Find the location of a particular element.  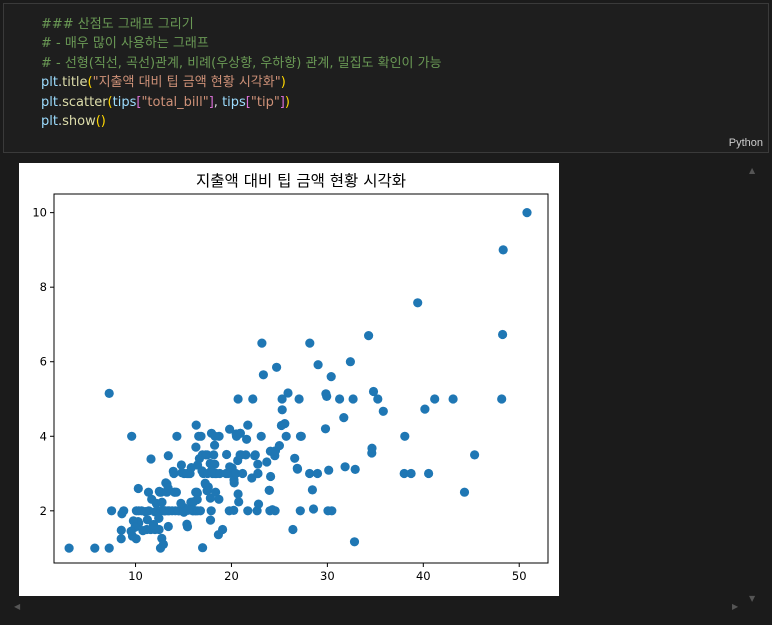

vertical-scrollbar: ▲ ▼ is located at coordinates (754, 385).